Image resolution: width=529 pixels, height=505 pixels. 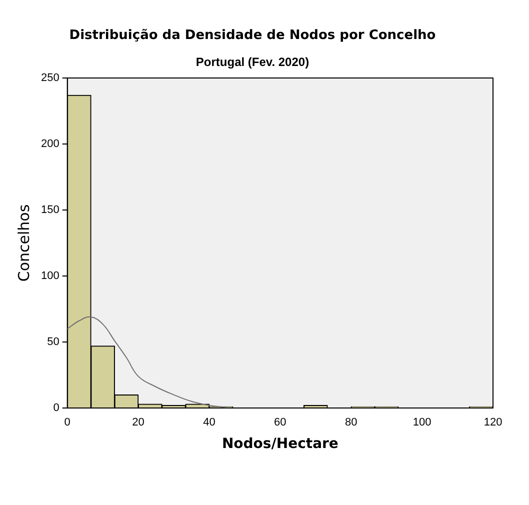 What do you see at coordinates (50, 210) in the screenshot?
I see `y-tick-label: 150` at bounding box center [50, 210].